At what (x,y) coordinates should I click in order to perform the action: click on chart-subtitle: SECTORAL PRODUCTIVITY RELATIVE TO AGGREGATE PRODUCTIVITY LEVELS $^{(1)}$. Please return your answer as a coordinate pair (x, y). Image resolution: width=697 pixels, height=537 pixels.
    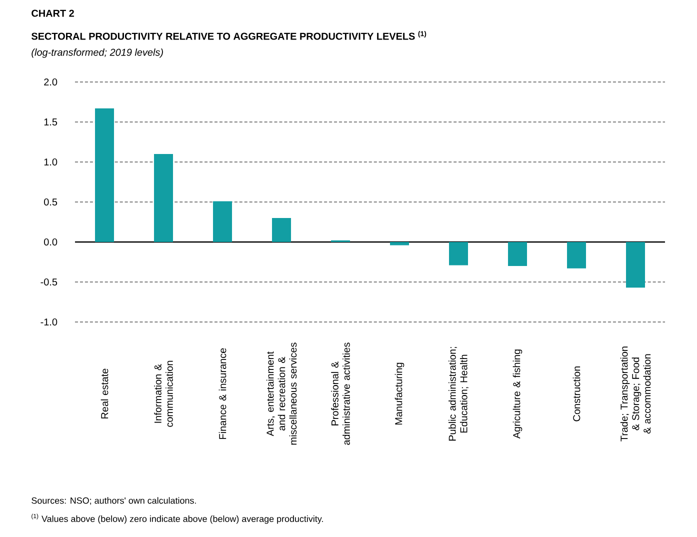
    Looking at the image, I should click on (228, 35).